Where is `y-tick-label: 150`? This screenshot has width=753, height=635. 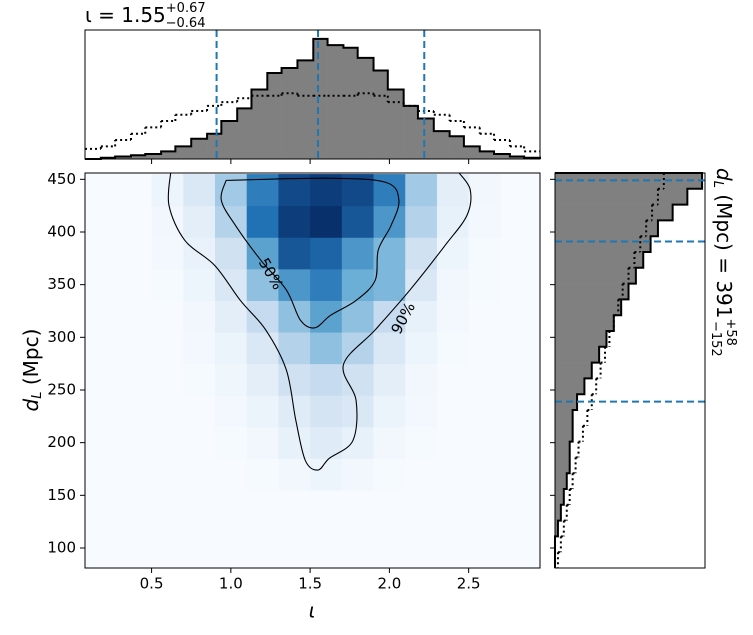
y-tick-label: 150 is located at coordinates (61, 495).